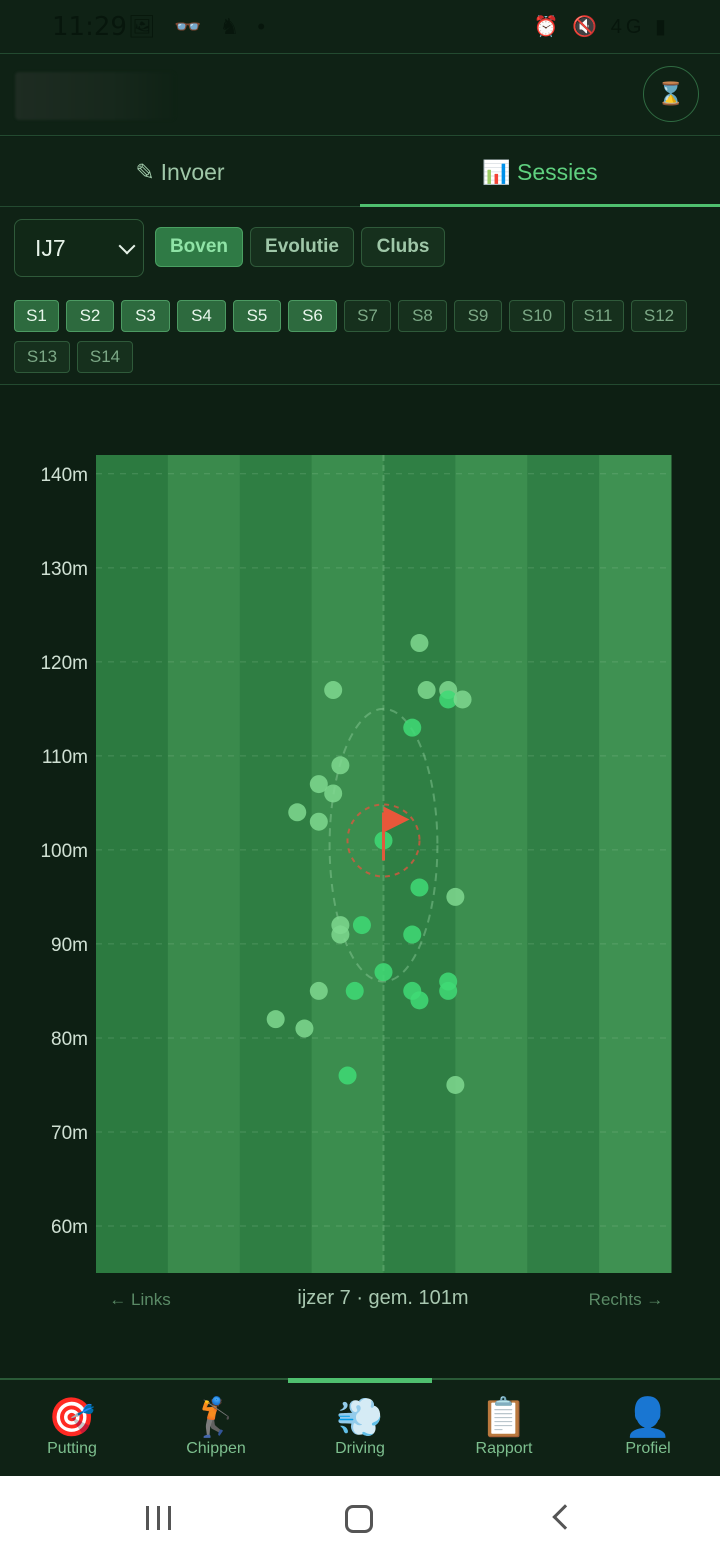 This screenshot has width=720, height=1560. What do you see at coordinates (216, 1418) in the screenshot?
I see `golfer-icon: 🏌` at bounding box center [216, 1418].